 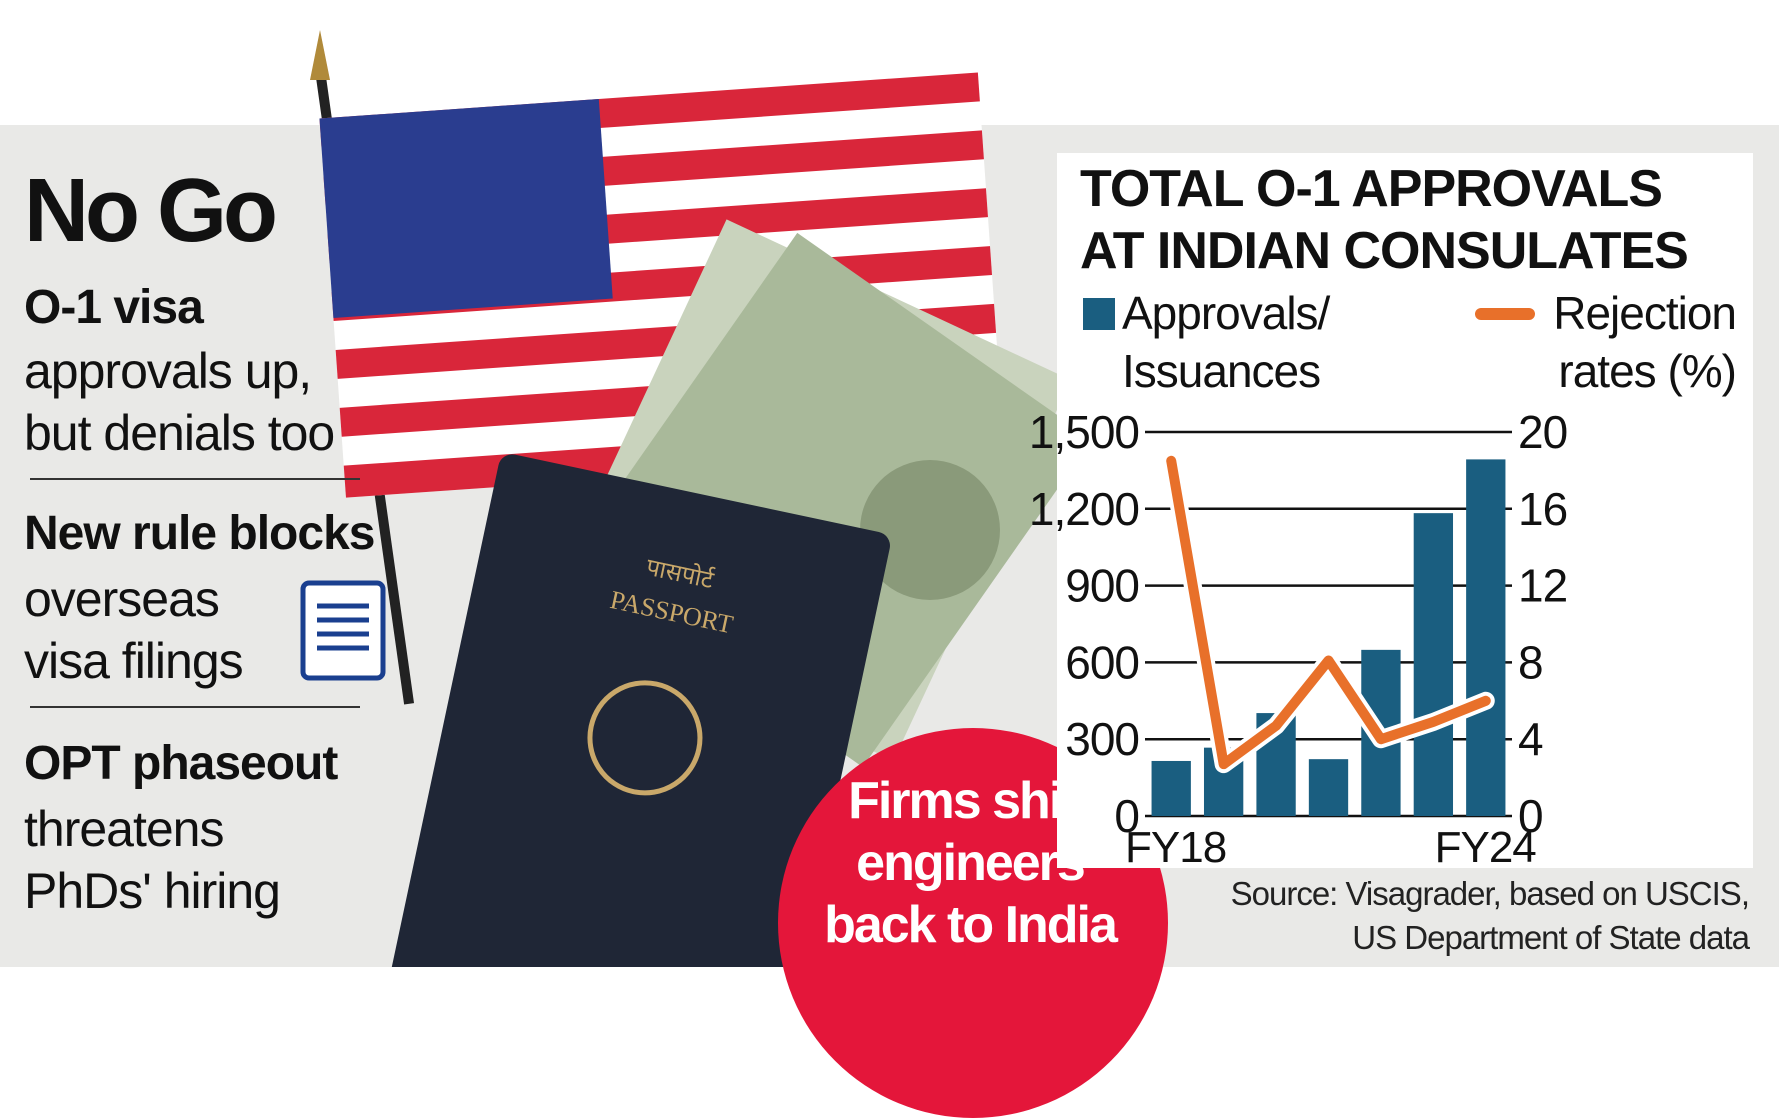 What do you see at coordinates (1433, 664) in the screenshot?
I see `bar-fy23` at bounding box center [1433, 664].